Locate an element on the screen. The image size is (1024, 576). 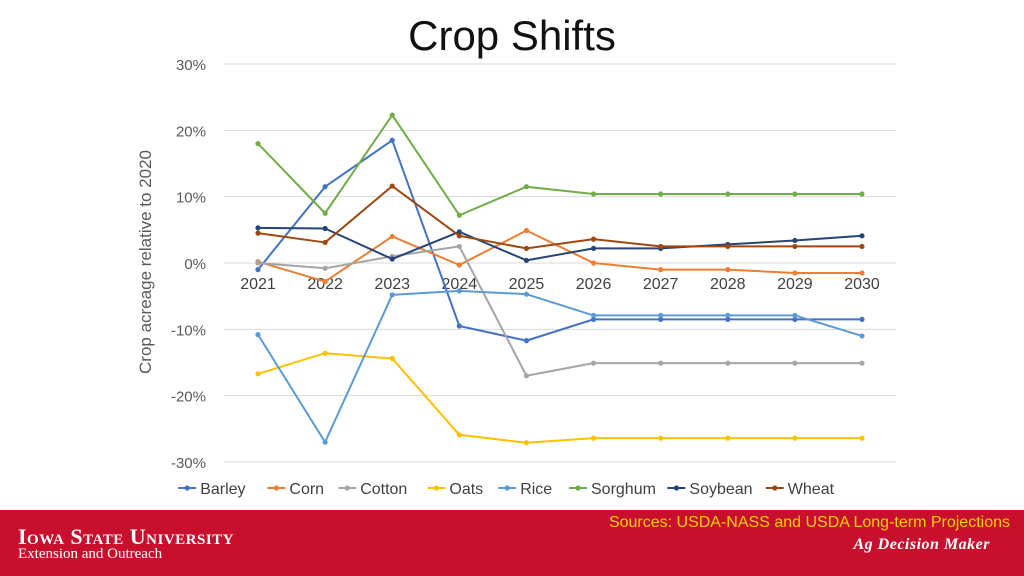
legend-item: Sorghum is located at coordinates (612, 489).